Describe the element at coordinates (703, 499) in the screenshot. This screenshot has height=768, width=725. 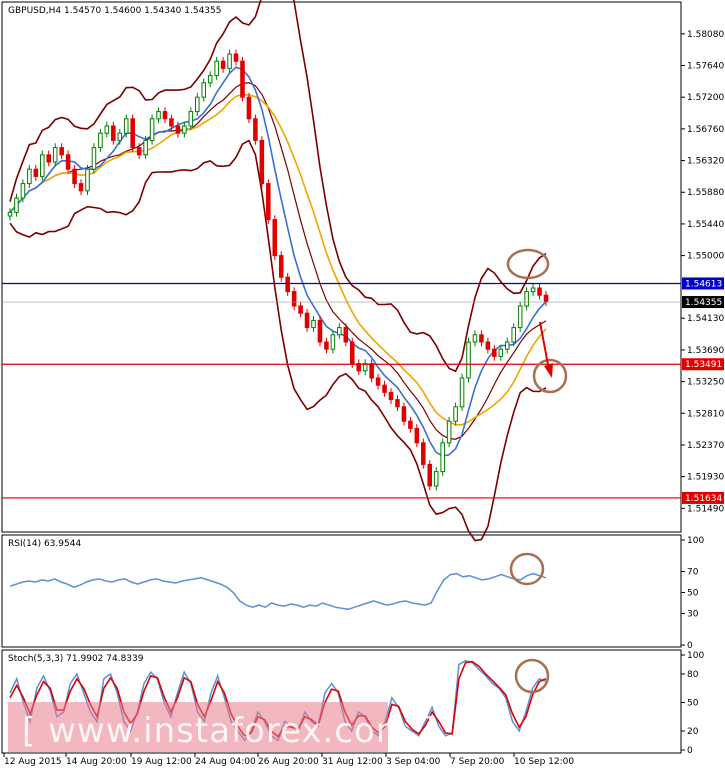
I see `level-tag-label: 1.51634` at that location.